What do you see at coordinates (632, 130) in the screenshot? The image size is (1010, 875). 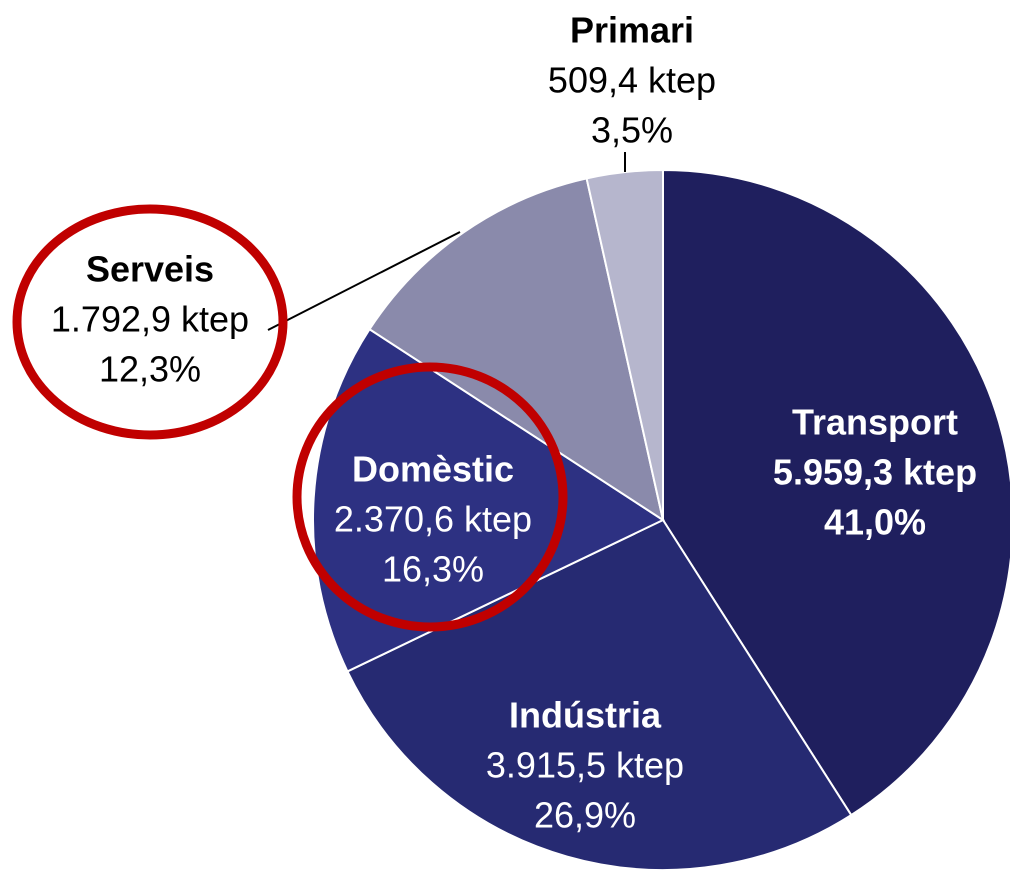 I see `percentage-label: 3,5%` at bounding box center [632, 130].